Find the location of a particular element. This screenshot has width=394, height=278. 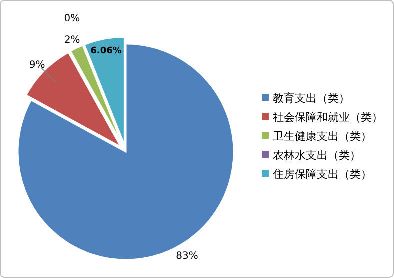

legend-label: 社会保障和就业（类） is located at coordinates (328, 117).